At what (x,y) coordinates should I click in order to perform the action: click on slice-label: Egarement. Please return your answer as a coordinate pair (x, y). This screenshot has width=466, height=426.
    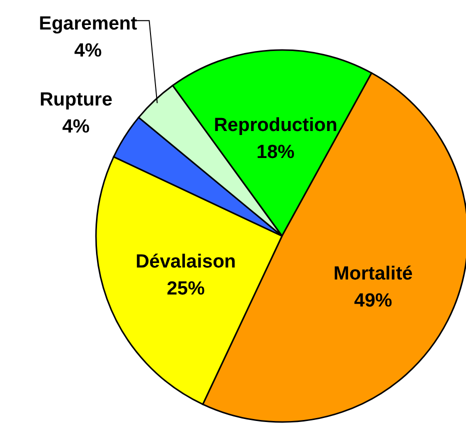
    Looking at the image, I should click on (88, 24).